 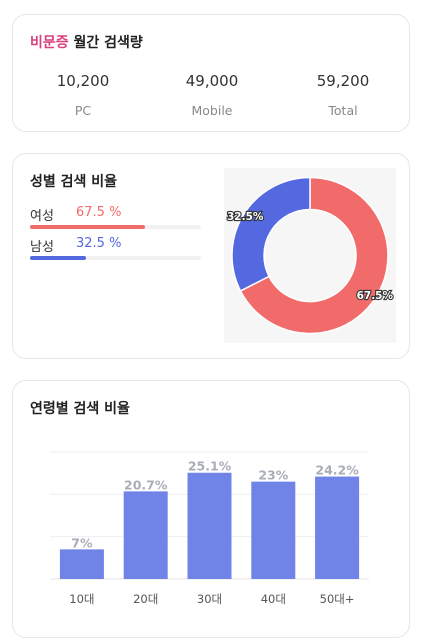 I want to click on gender-donut-svg: 67.5% 32.5%, so click(x=310, y=255).